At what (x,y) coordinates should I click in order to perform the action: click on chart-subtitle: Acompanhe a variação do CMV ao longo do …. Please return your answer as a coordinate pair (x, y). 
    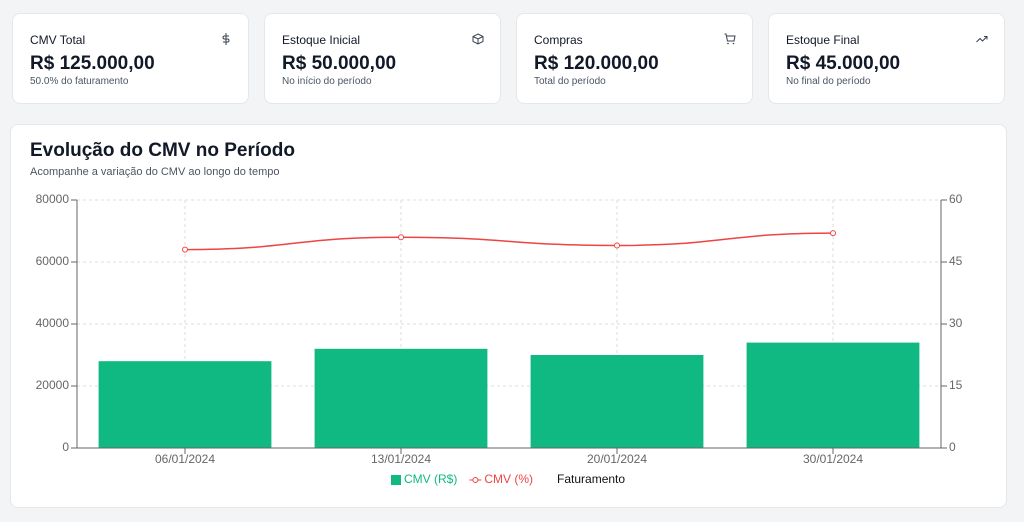
    Looking at the image, I should click on (155, 172).